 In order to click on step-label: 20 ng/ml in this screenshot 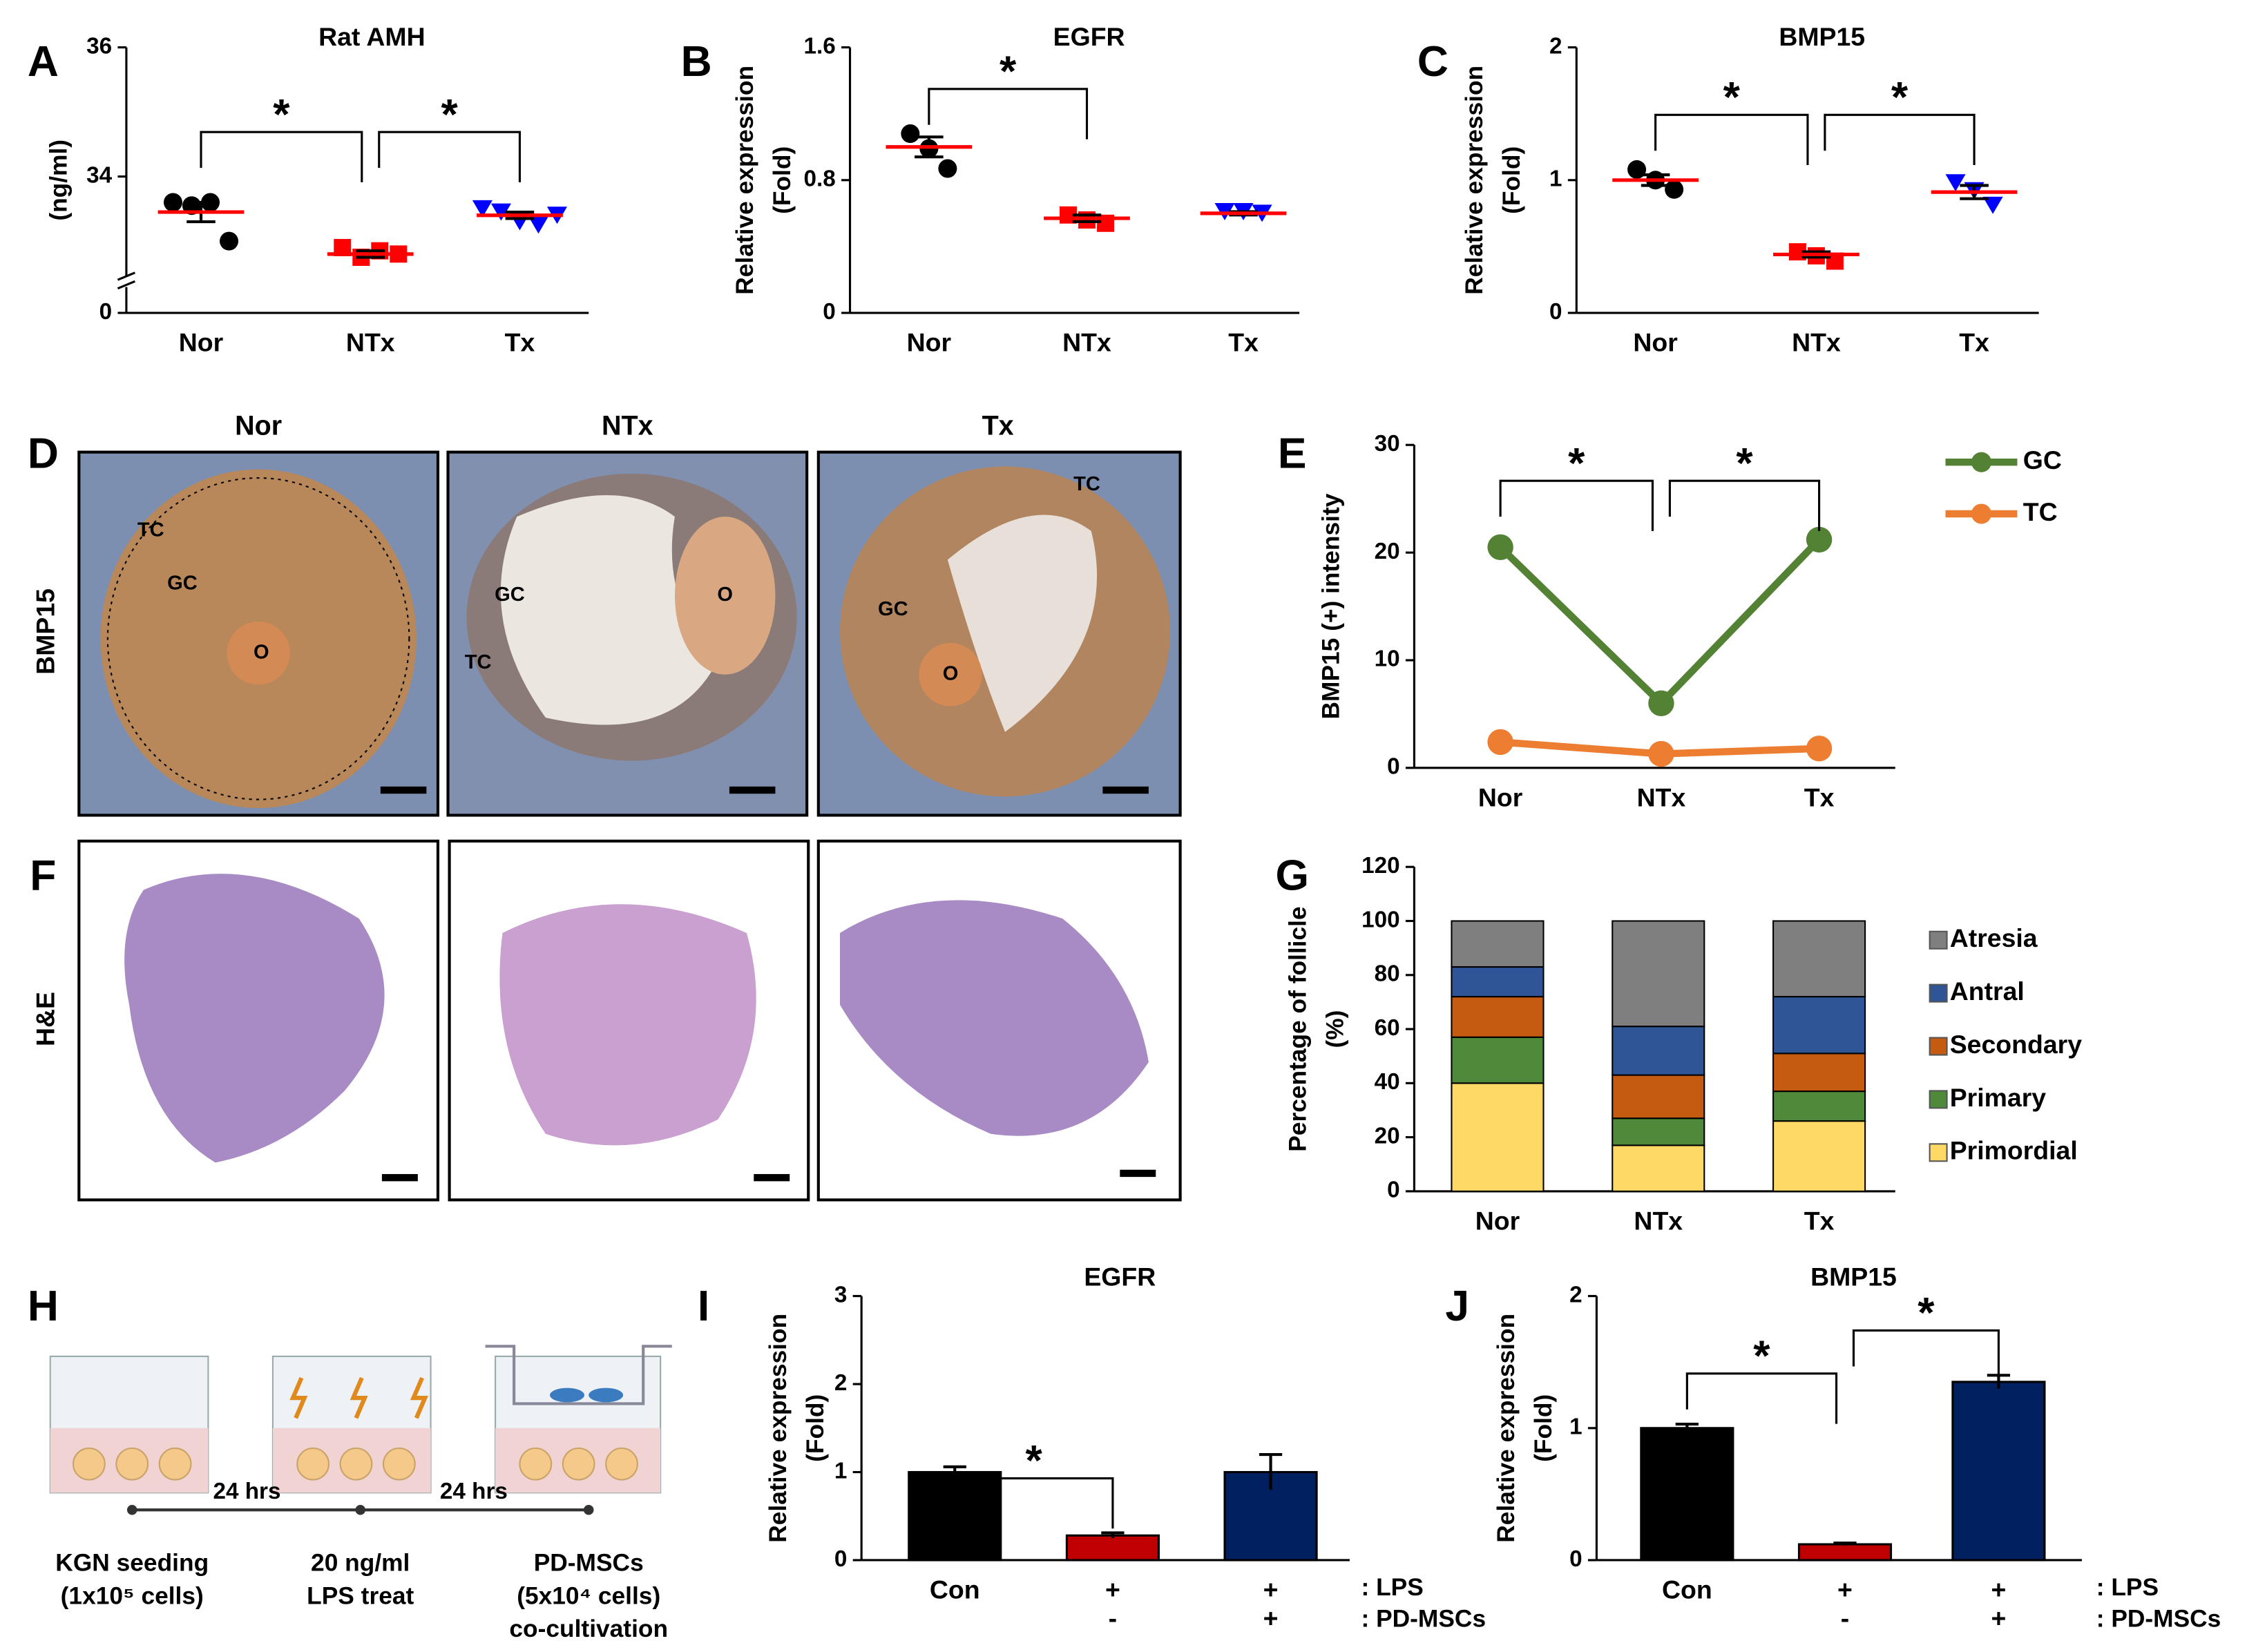, I will do `click(360, 1563)`.